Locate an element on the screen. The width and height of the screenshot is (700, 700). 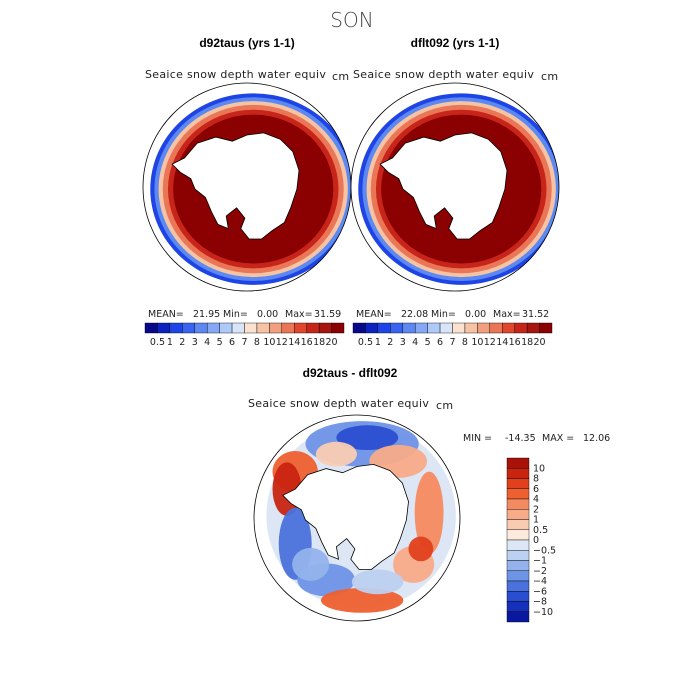
colorbar-label: 12 is located at coordinates (282, 342).